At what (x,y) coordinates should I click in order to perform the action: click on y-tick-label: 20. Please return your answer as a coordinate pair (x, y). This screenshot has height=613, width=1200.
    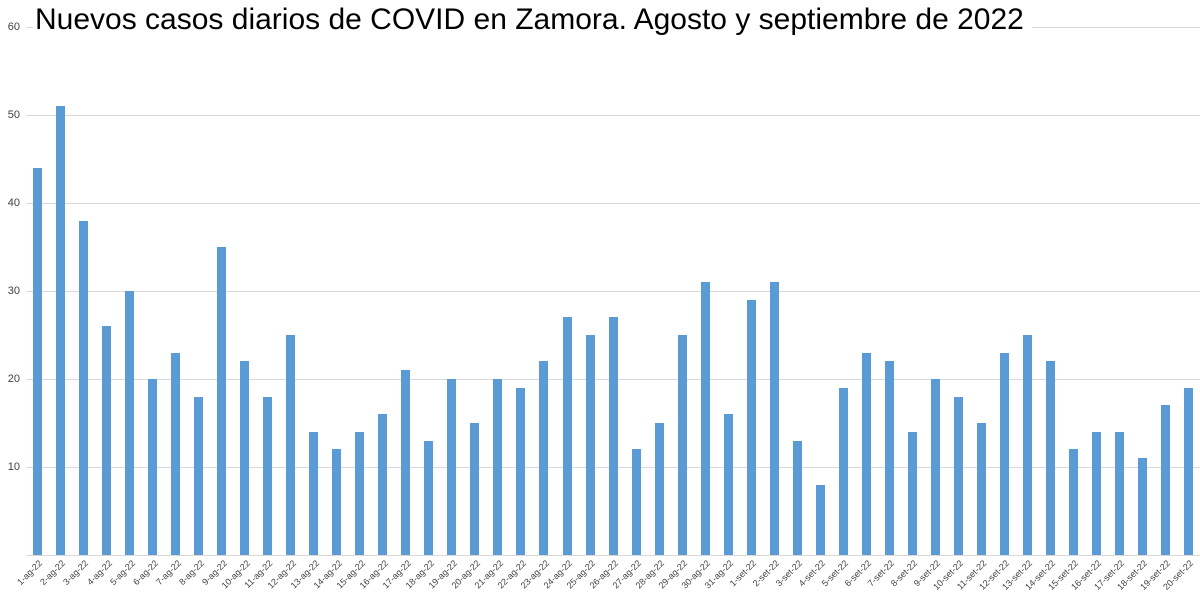
    Looking at the image, I should click on (13, 379).